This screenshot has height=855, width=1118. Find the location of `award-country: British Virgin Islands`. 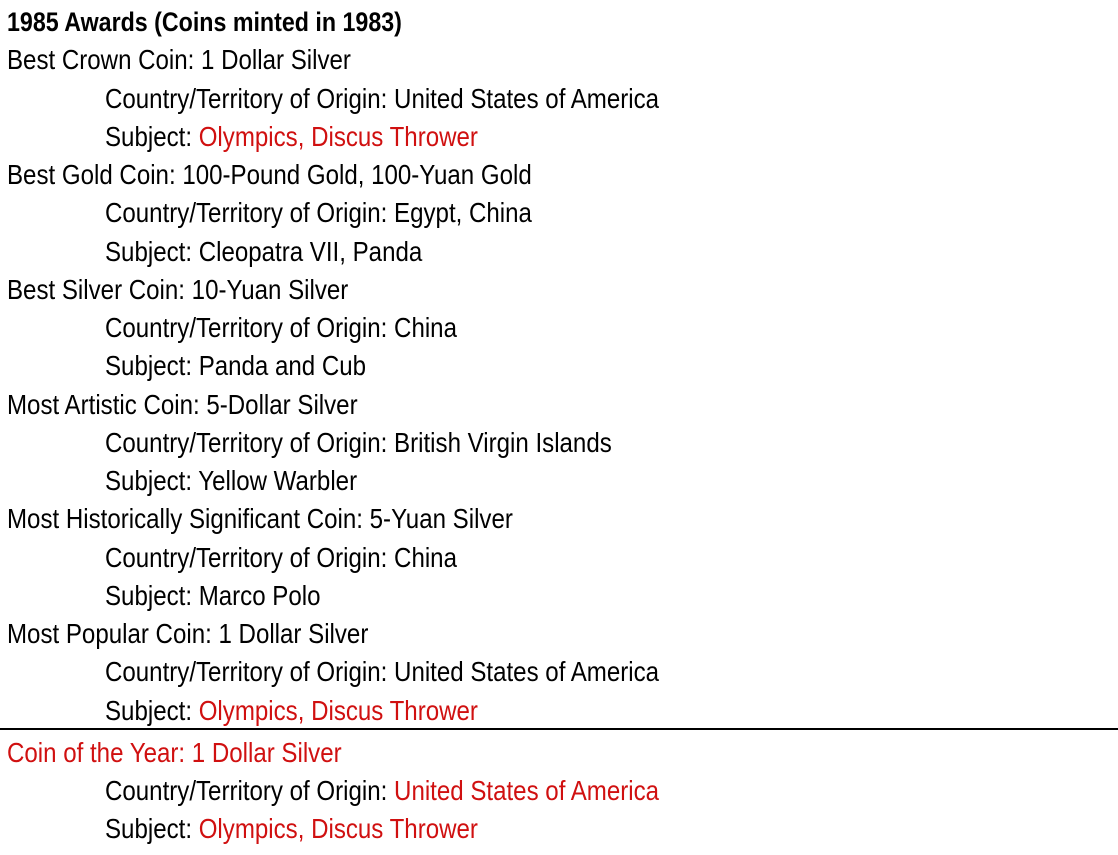

award-country: British Virgin Islands is located at coordinates (503, 442).